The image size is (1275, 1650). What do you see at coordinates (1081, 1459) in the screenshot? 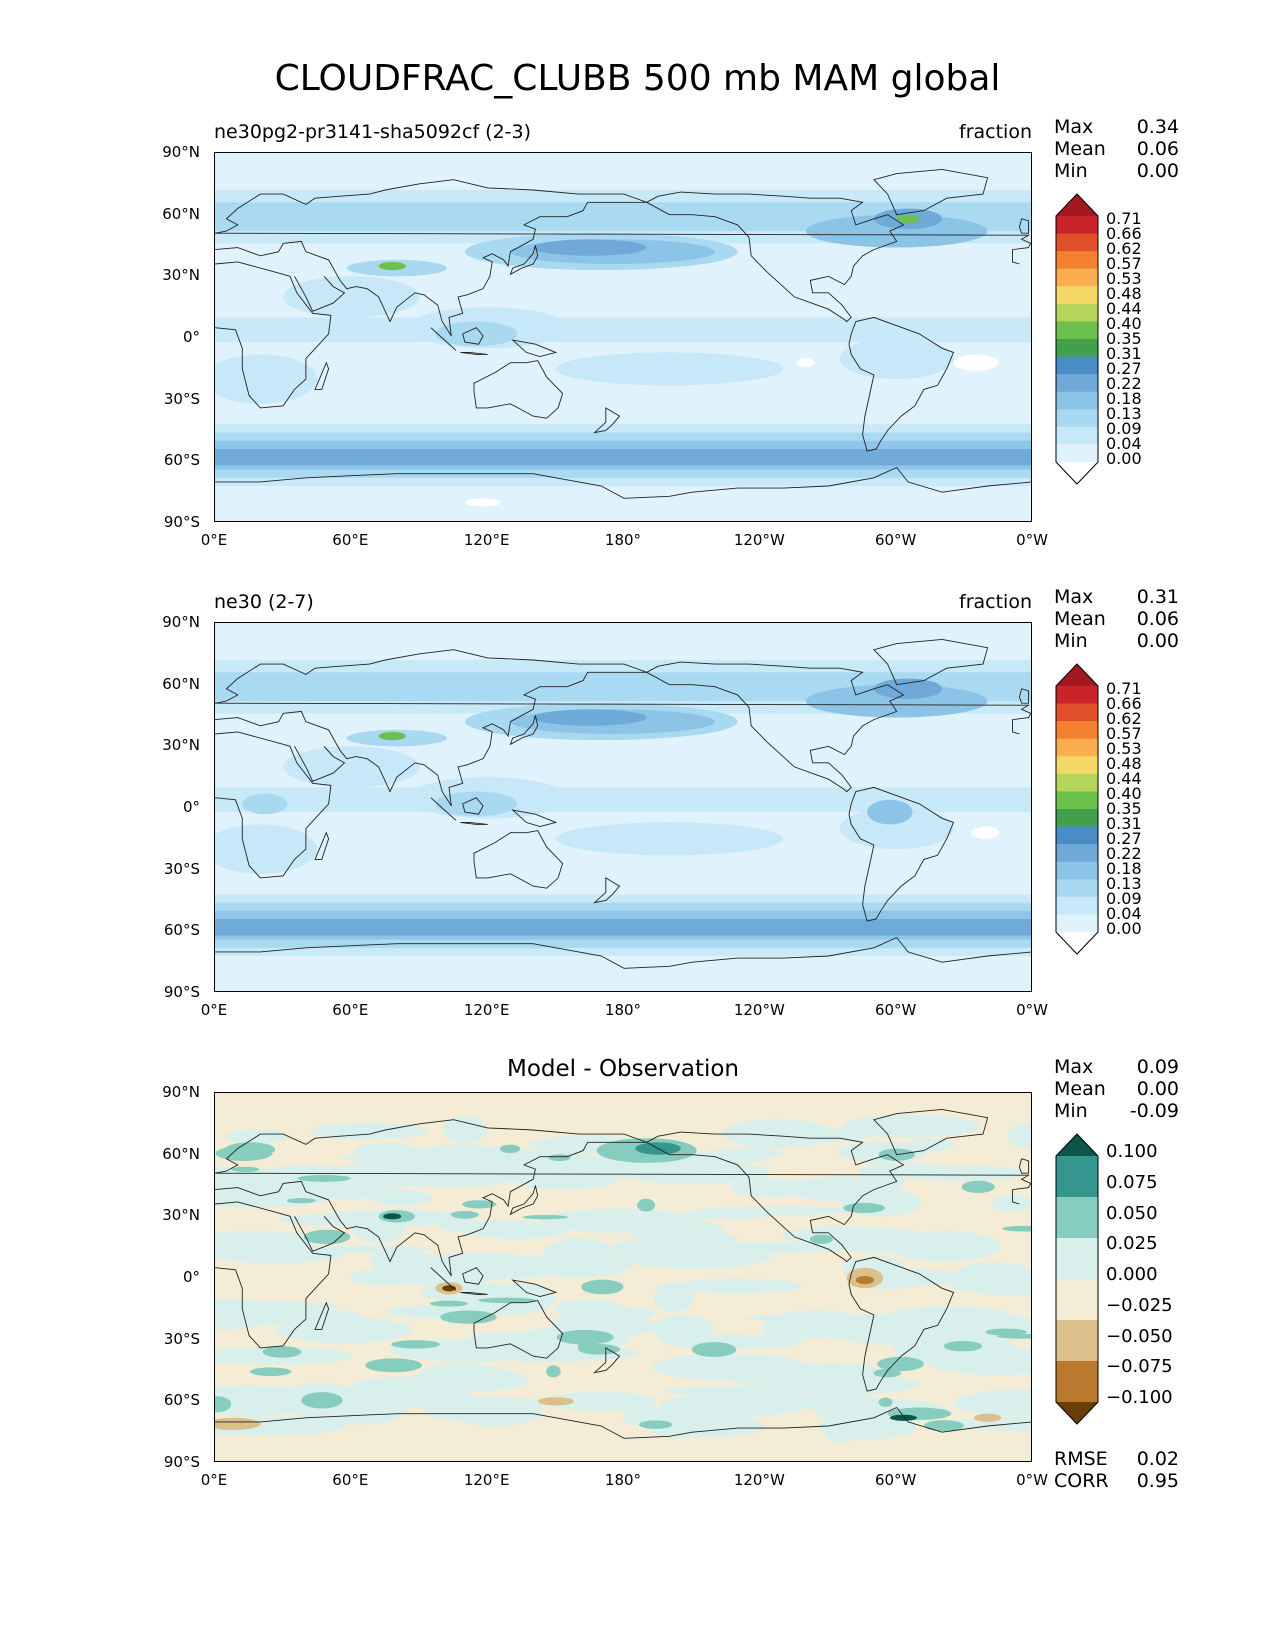
I see `stat-key: RMSE` at bounding box center [1081, 1459].